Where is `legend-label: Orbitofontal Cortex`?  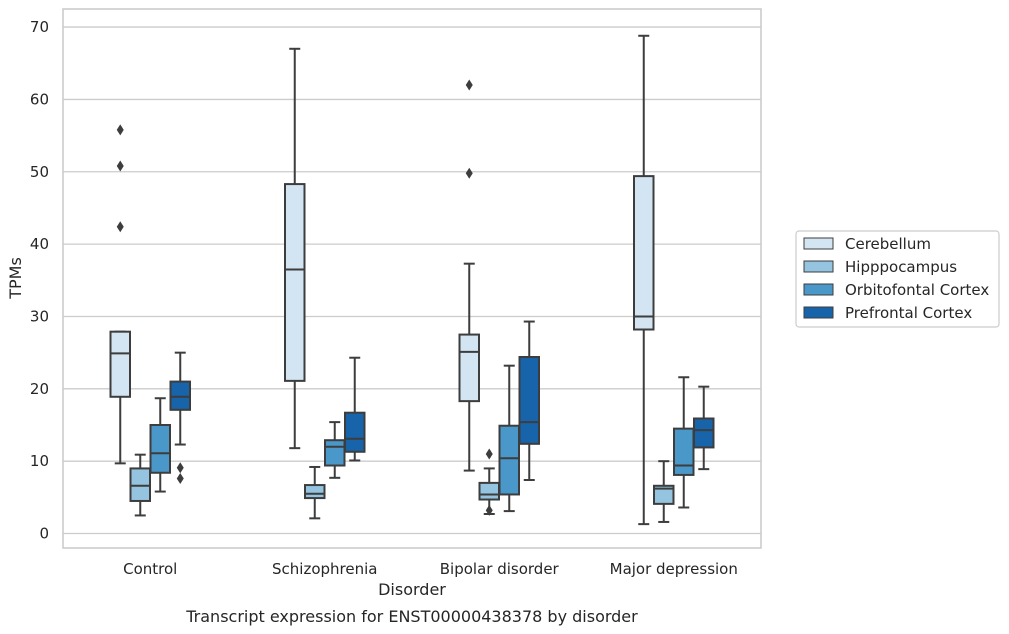
legend-label: Orbitofontal Cortex is located at coordinates (917, 290).